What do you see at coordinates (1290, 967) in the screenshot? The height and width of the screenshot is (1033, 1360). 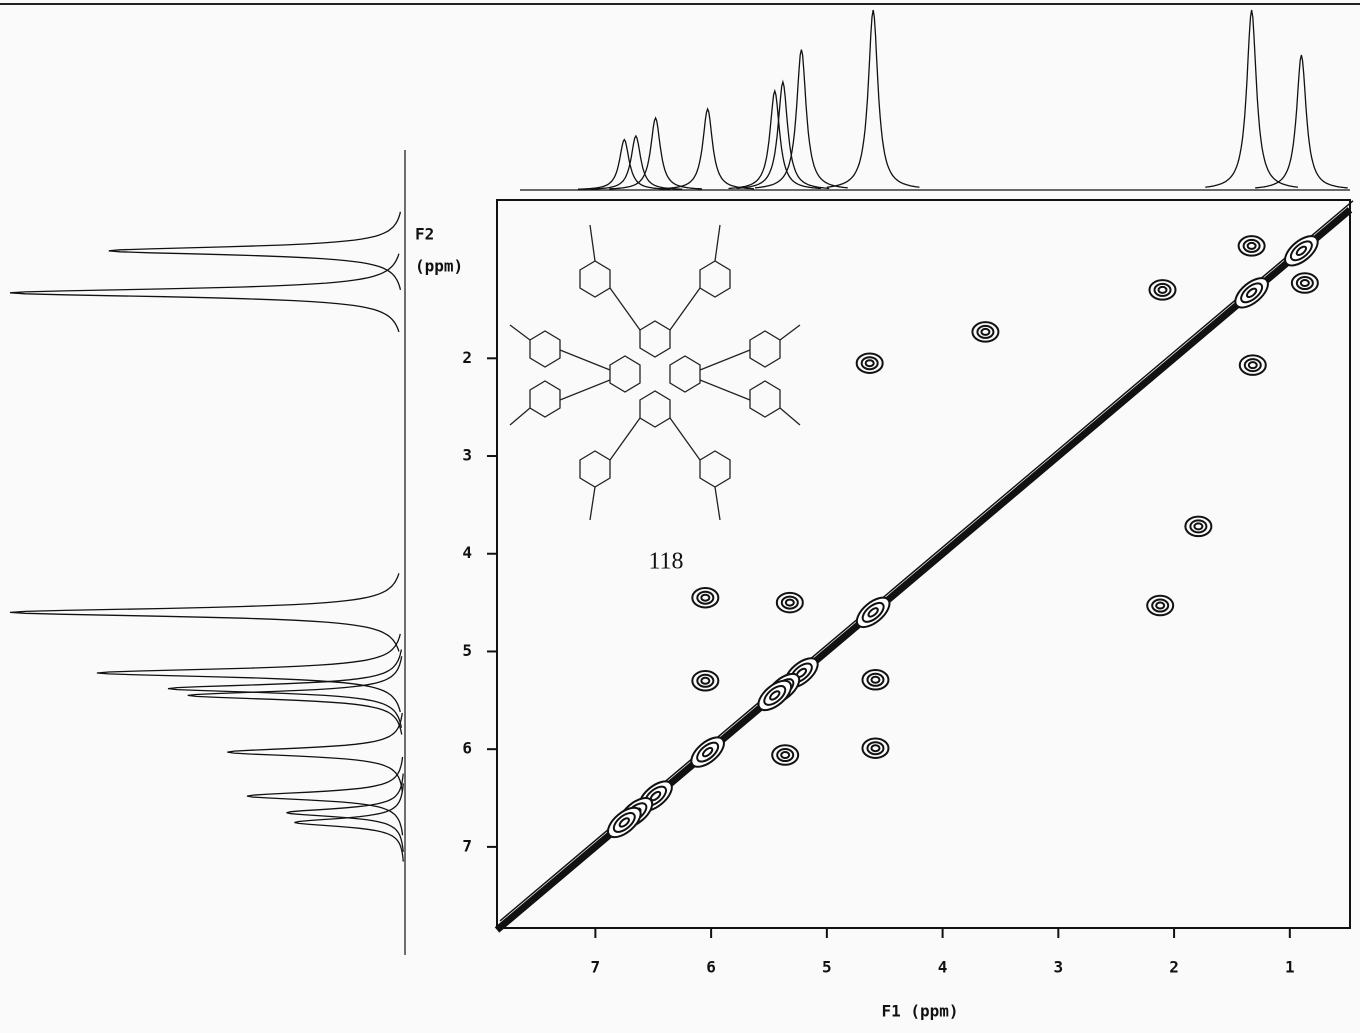 I see `x-tick-label: 1` at bounding box center [1290, 967].